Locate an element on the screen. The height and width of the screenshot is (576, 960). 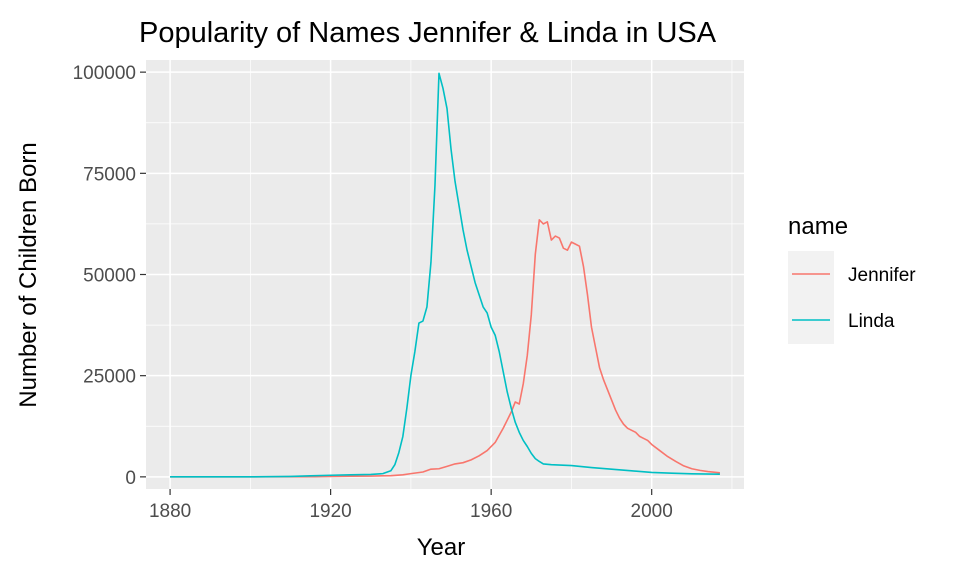
y-tick-label: 0 is located at coordinates (130, 478).